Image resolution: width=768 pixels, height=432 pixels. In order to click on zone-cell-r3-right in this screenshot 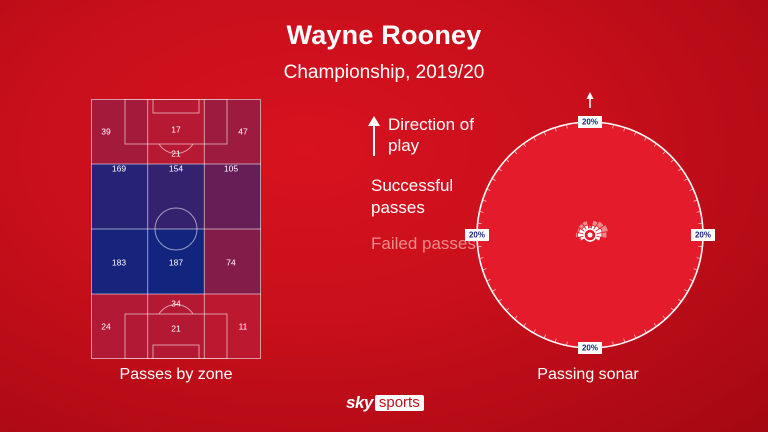, I will do `click(232, 261)`.